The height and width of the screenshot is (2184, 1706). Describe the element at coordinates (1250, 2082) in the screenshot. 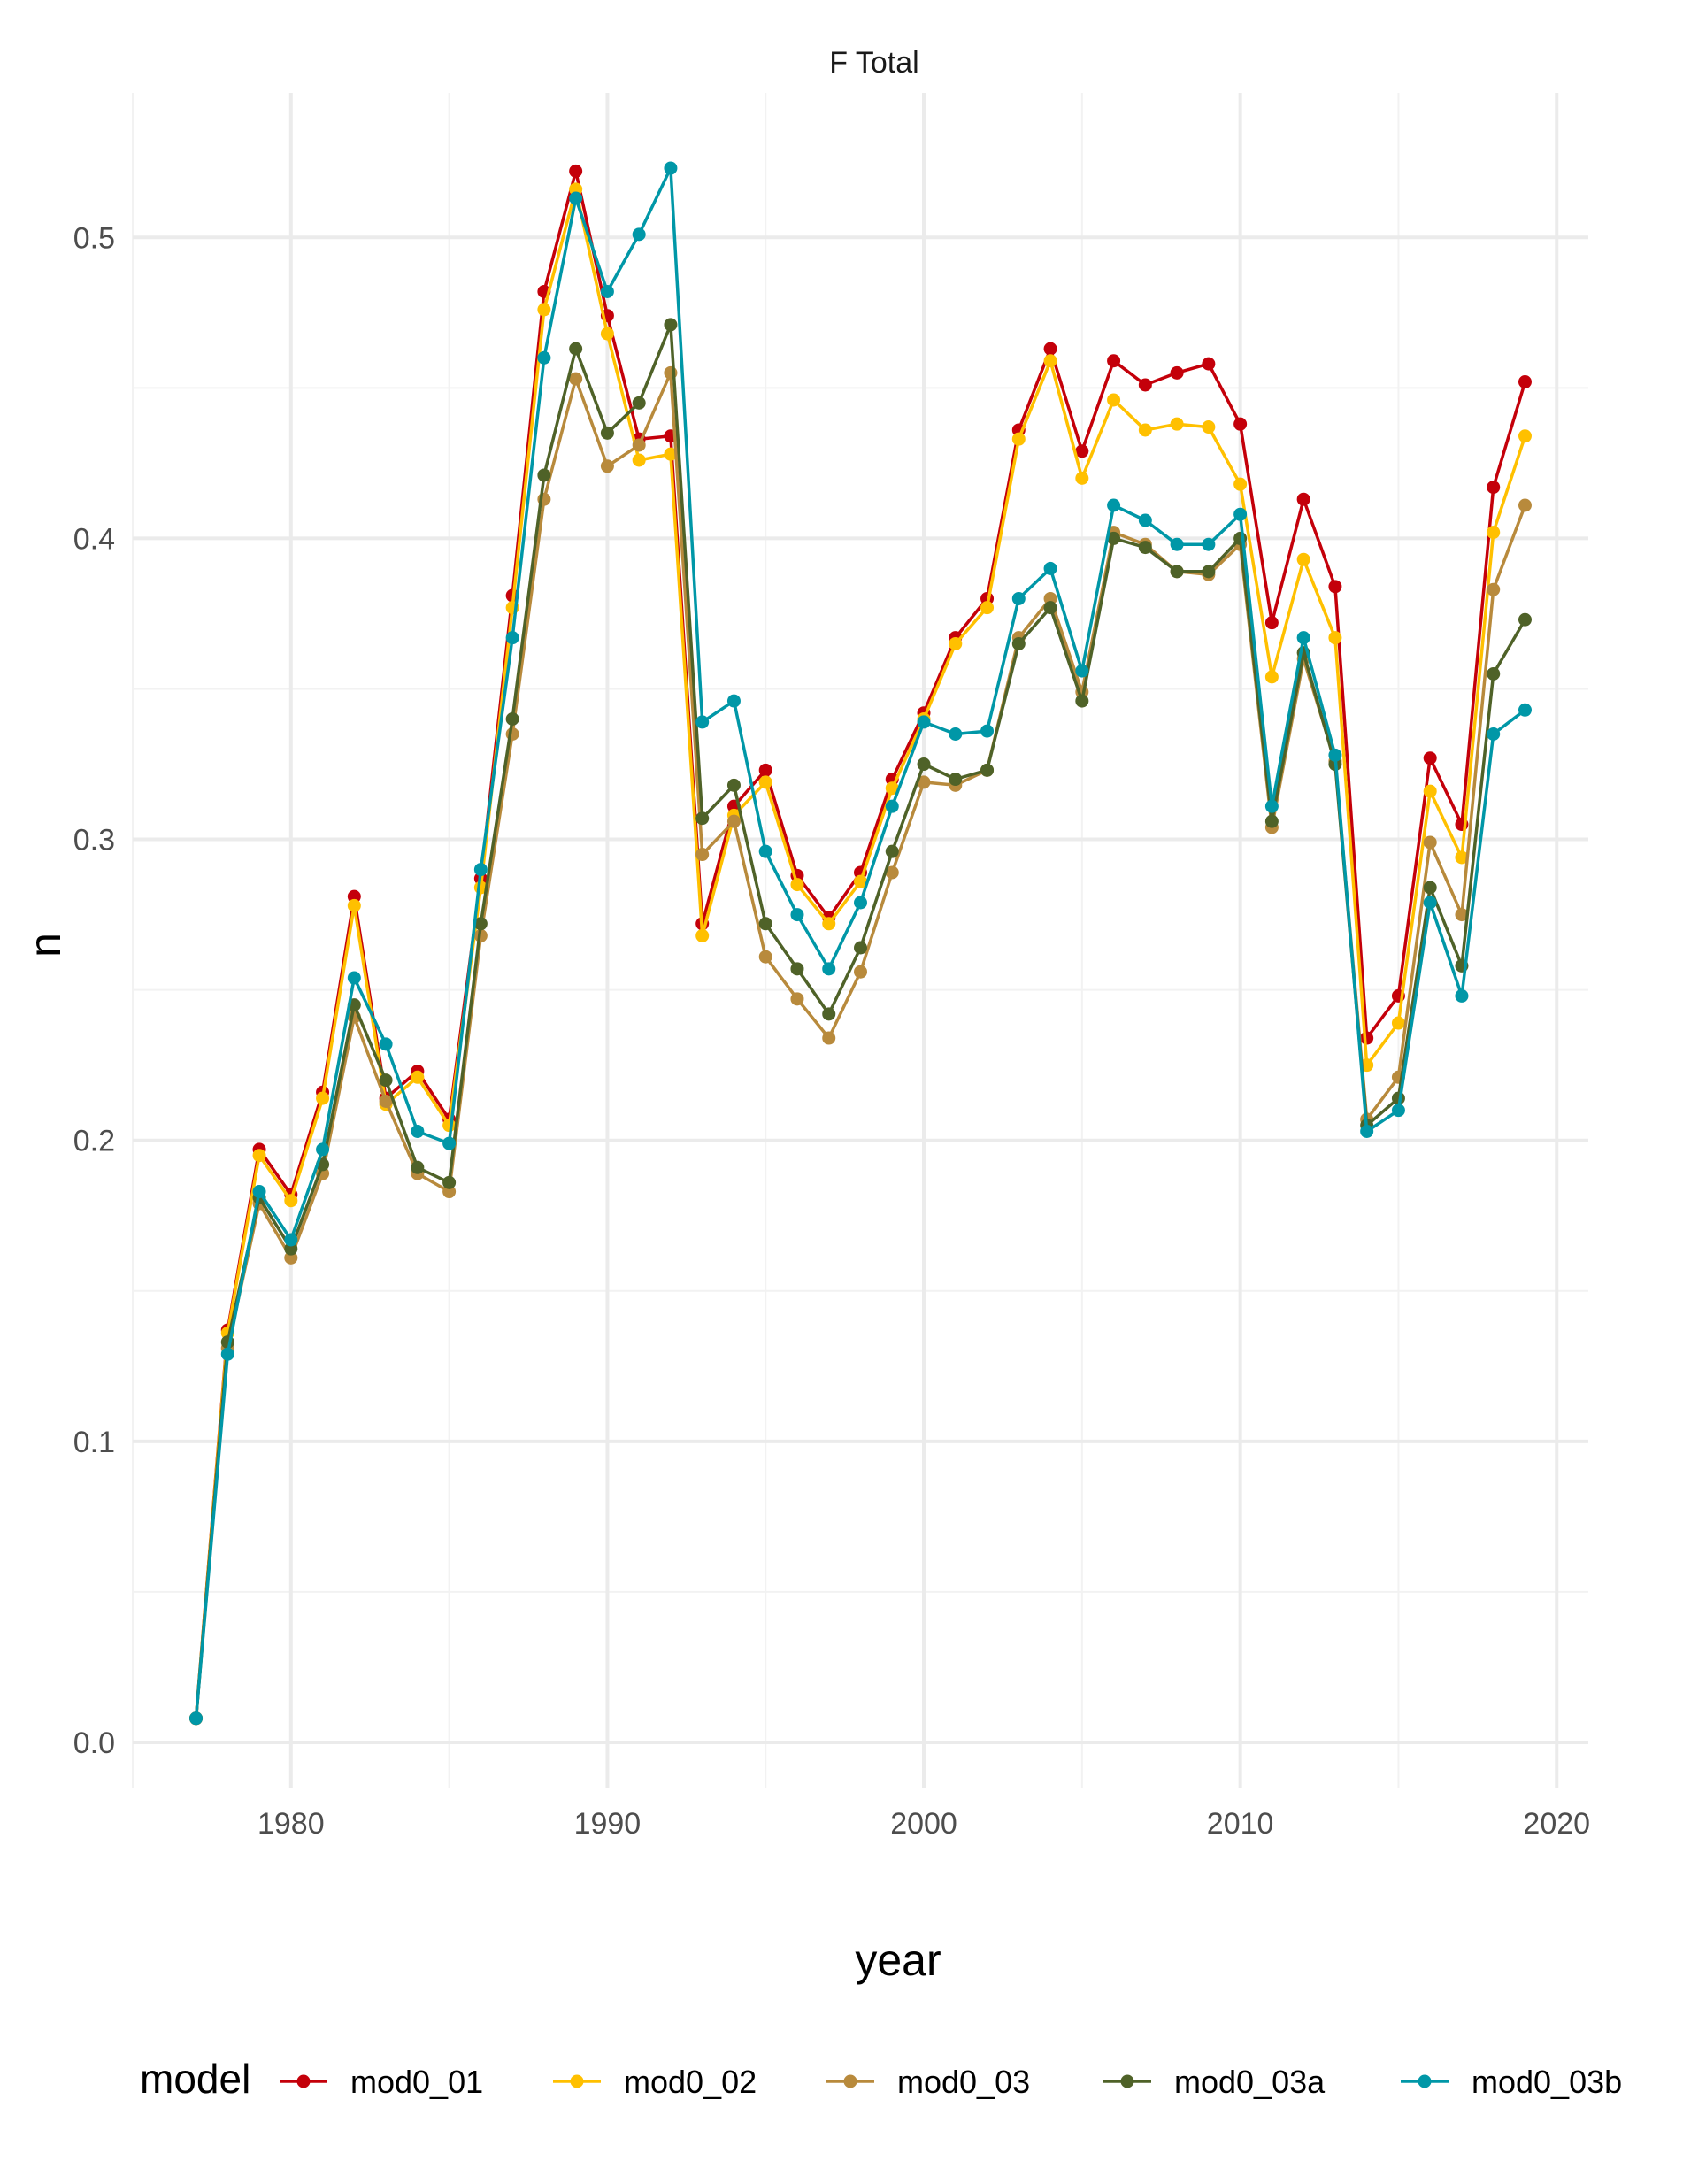

I see `legend-label: mod0_03a` at that location.